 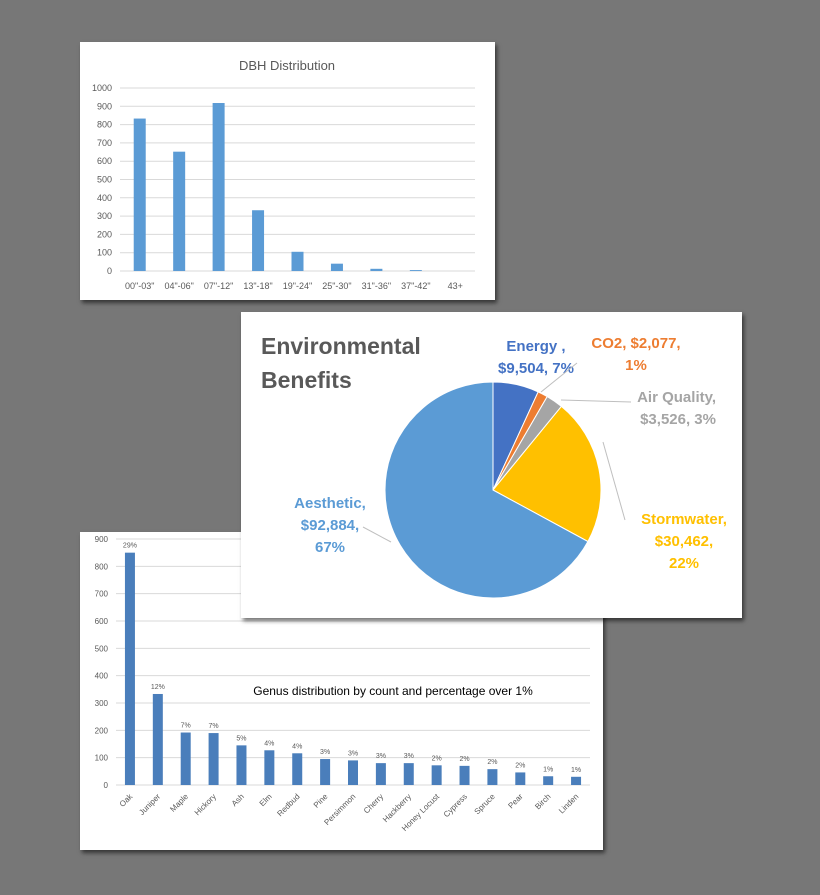 I want to click on slice-label-value: $92,884,, so click(x=330, y=525).